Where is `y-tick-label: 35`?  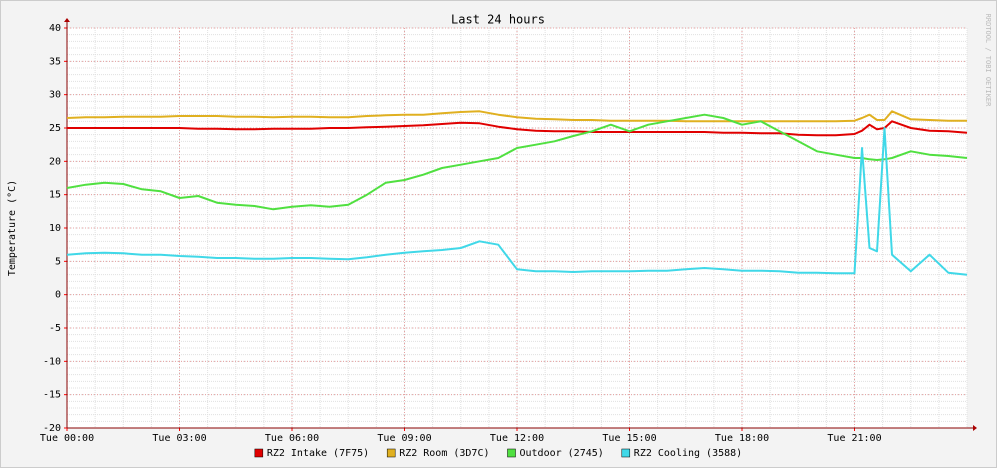
y-tick-label: 35 is located at coordinates (55, 61).